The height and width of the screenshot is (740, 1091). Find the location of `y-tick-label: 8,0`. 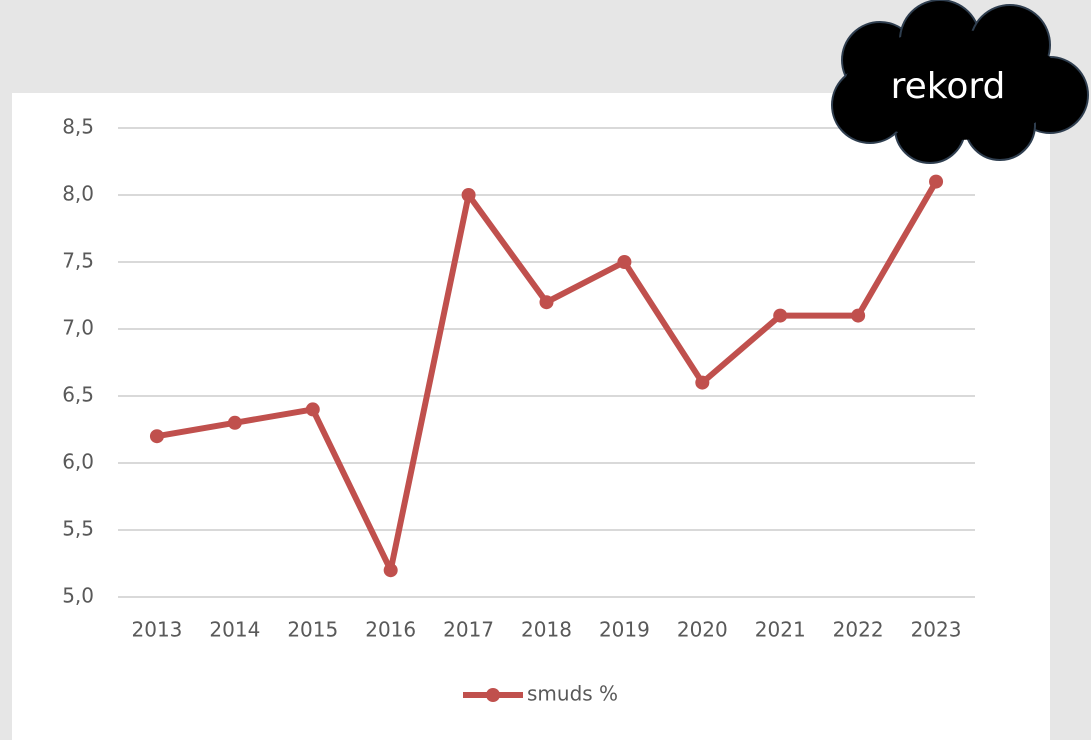

y-tick-label: 8,0 is located at coordinates (78, 194).